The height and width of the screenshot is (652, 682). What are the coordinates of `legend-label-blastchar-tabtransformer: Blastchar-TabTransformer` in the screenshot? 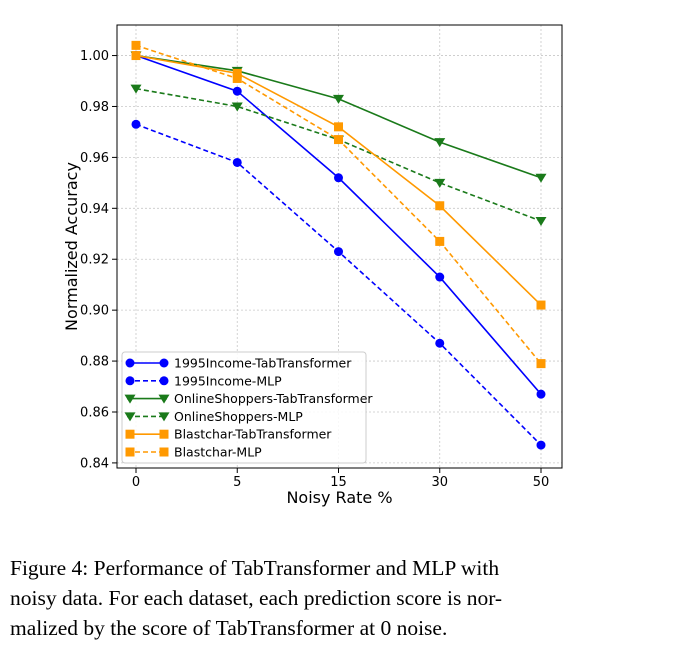 It's located at (253, 434).